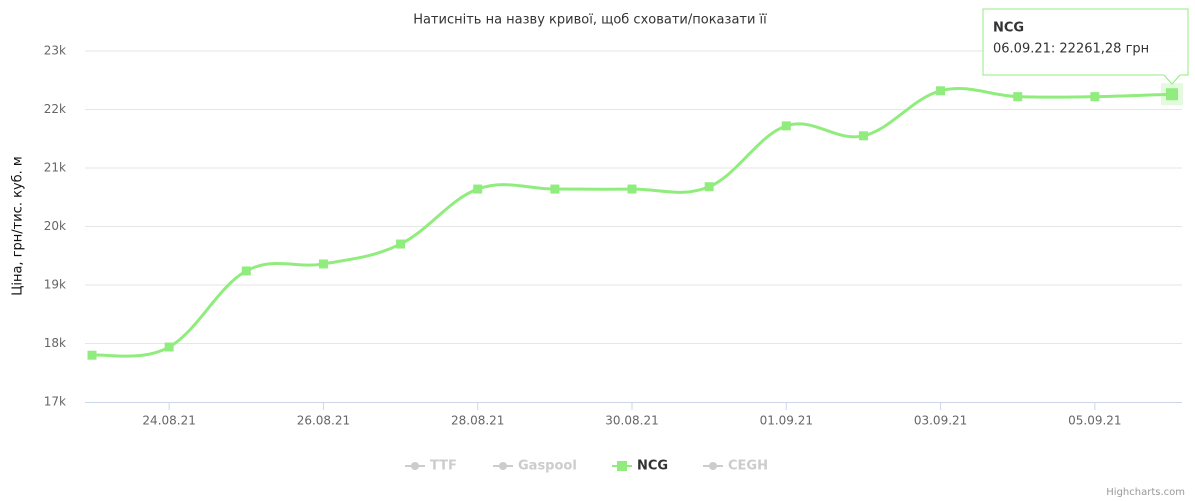 The width and height of the screenshot is (1195, 501). I want to click on legend-item: TTF, so click(443, 466).